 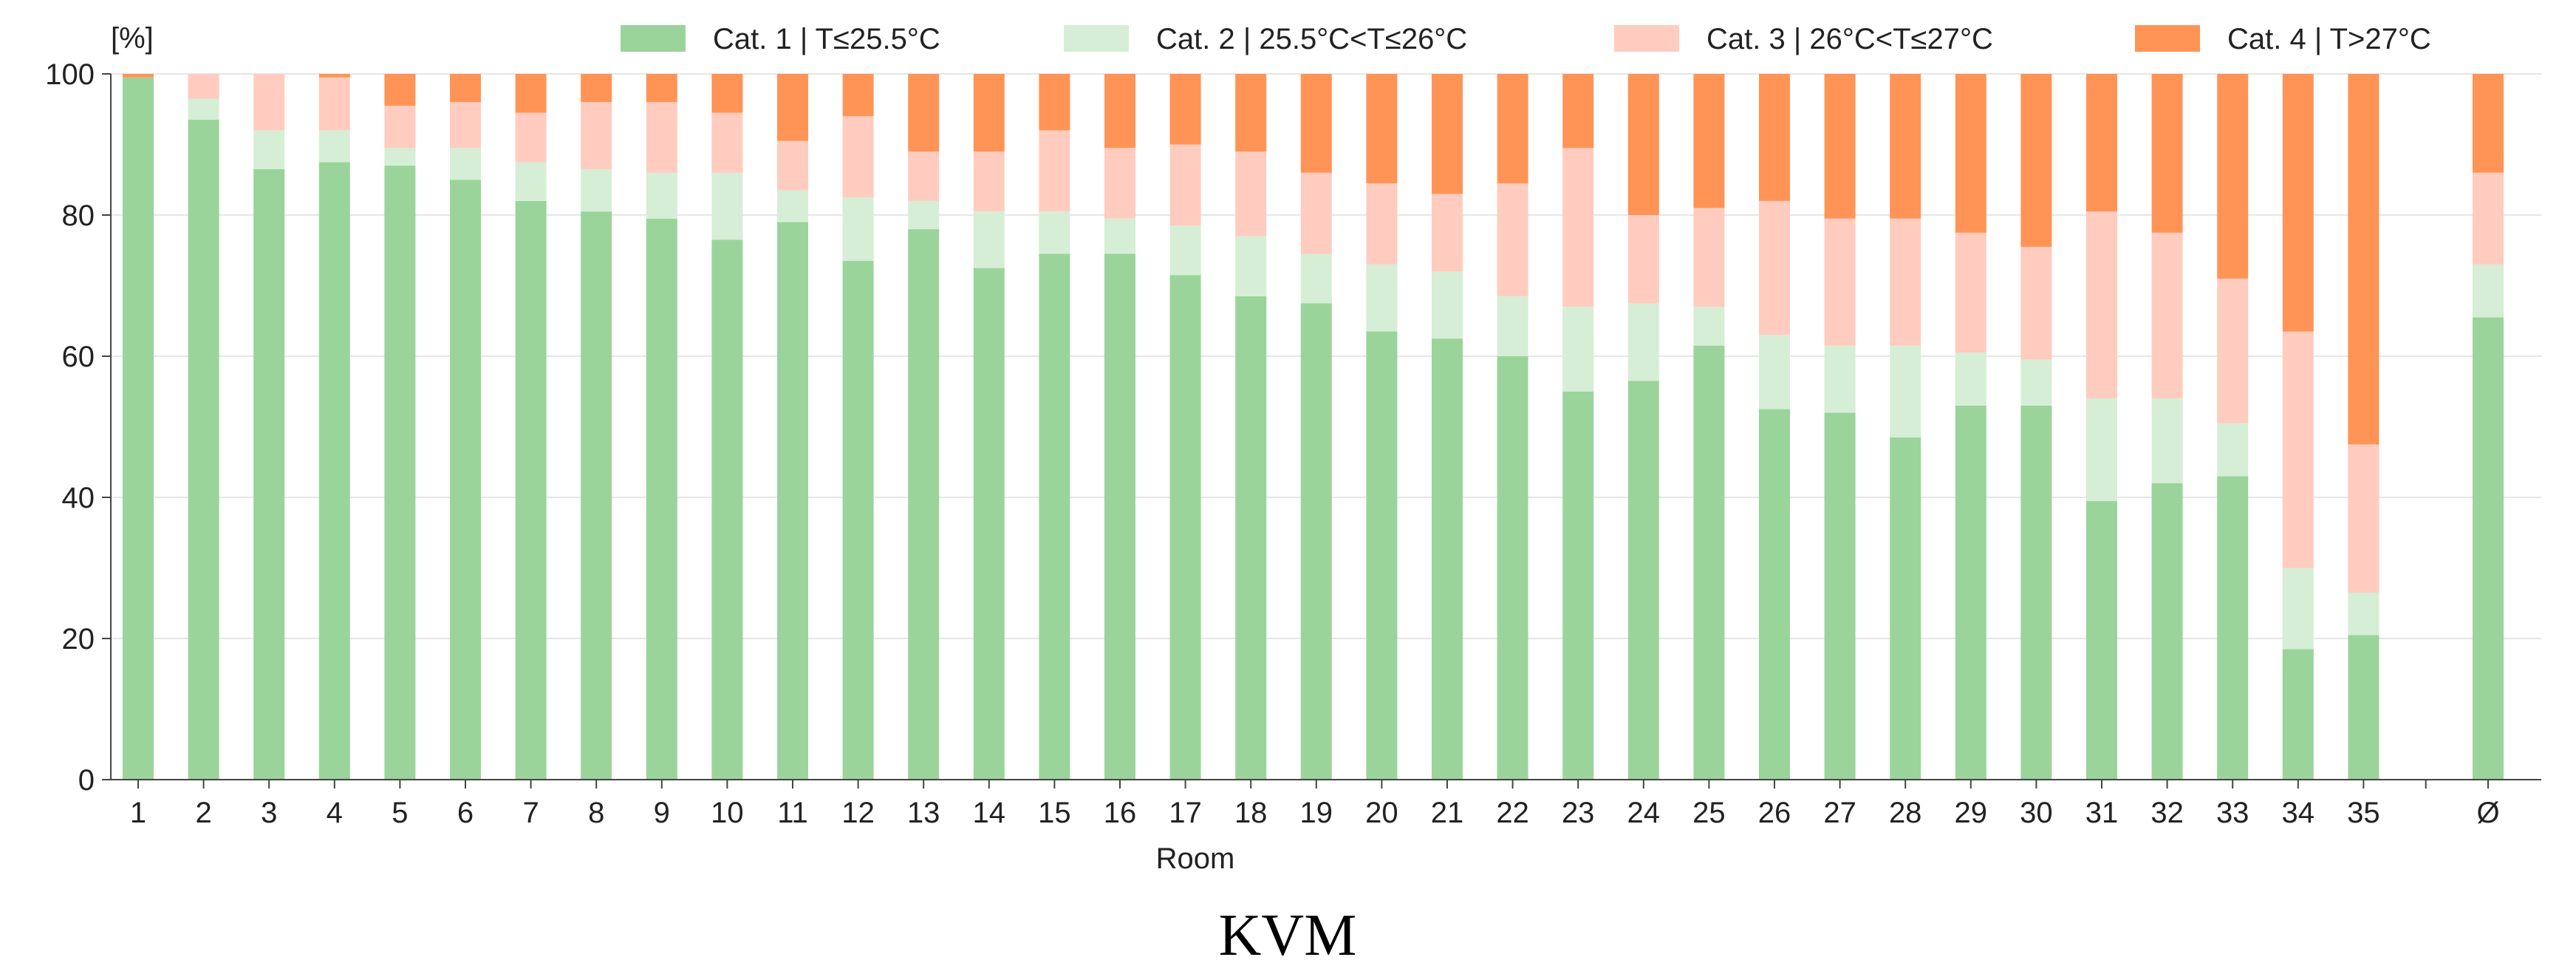 I want to click on legend-label-cat-4: Cat. 4 | T>27°C, so click(x=2329, y=39).